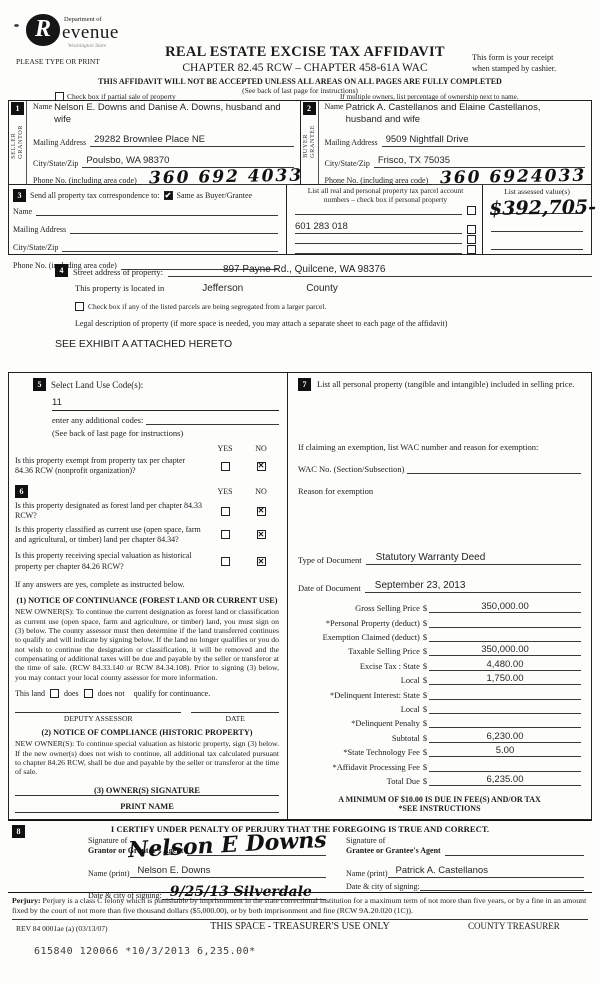 The width and height of the screenshot is (600, 984). I want to click on corr-city-row: City/State/Zip, so click(145, 246).